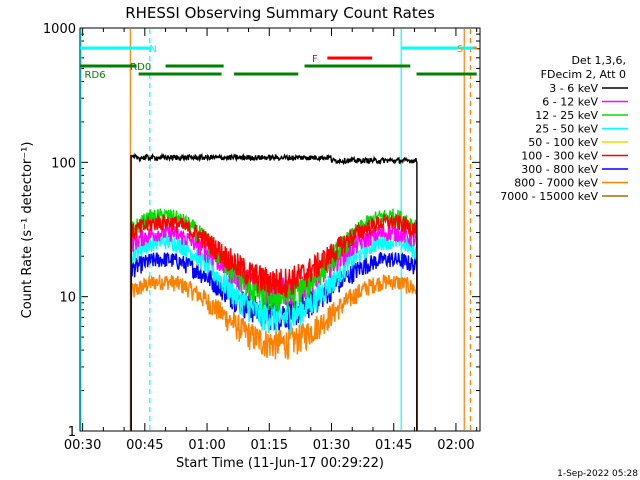 This screenshot has width=640, height=480. I want to click on x-tick-label: 00:30, so click(82, 445).